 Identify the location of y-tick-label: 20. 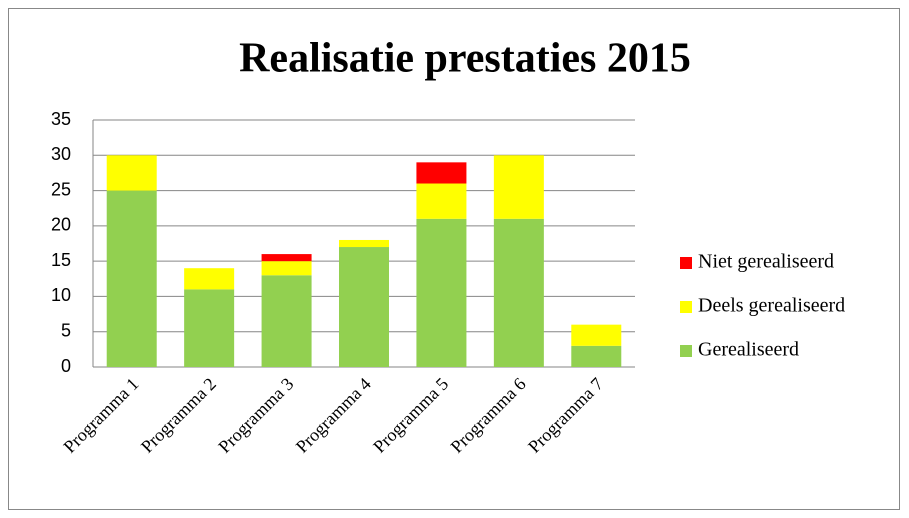
(61, 225).